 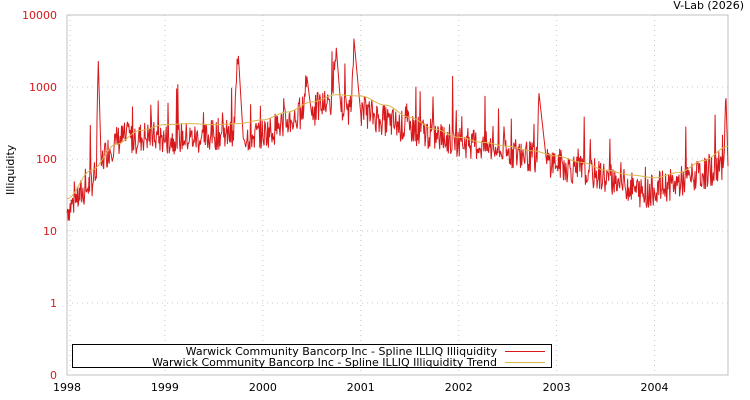 I want to click on y-tick-label: 10, so click(x=50, y=231).